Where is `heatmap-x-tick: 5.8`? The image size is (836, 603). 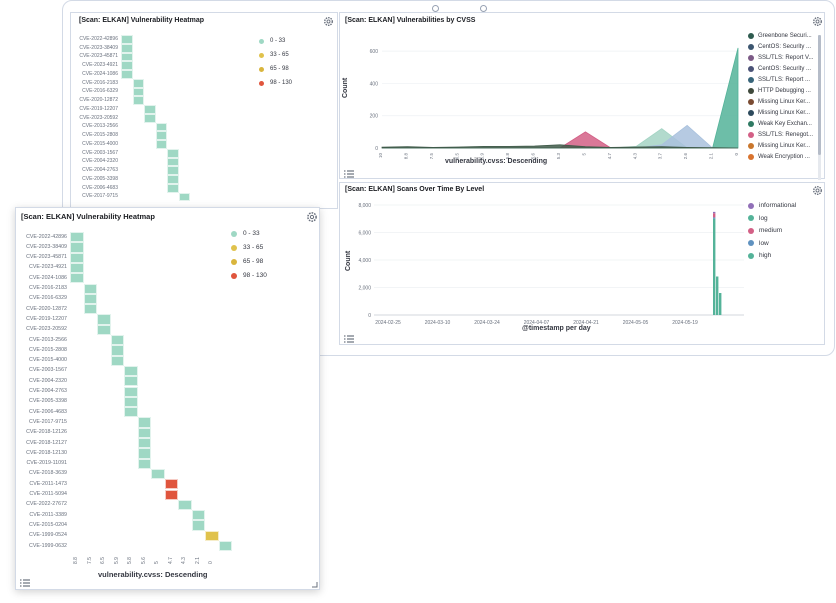 heatmap-x-tick: 5.8 is located at coordinates (130, 560).